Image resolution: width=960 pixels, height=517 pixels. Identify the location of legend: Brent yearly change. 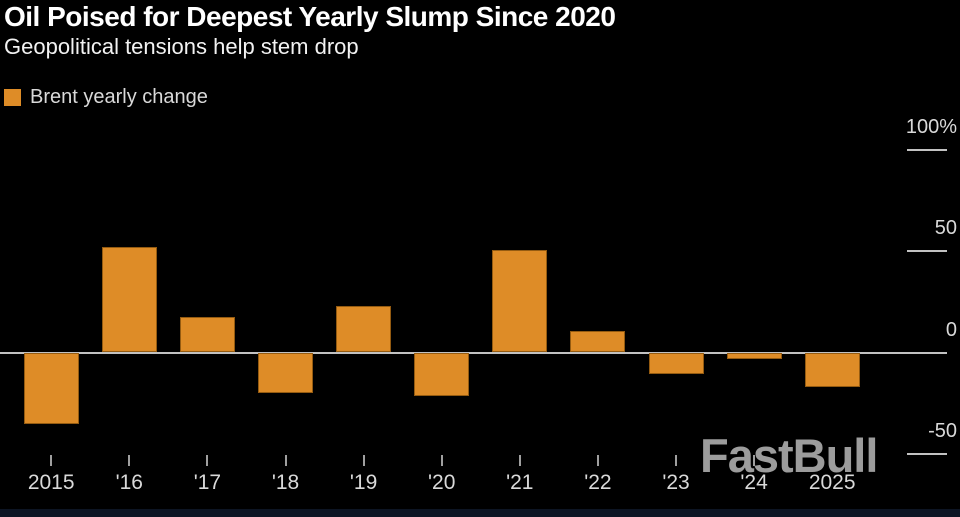
(106, 97).